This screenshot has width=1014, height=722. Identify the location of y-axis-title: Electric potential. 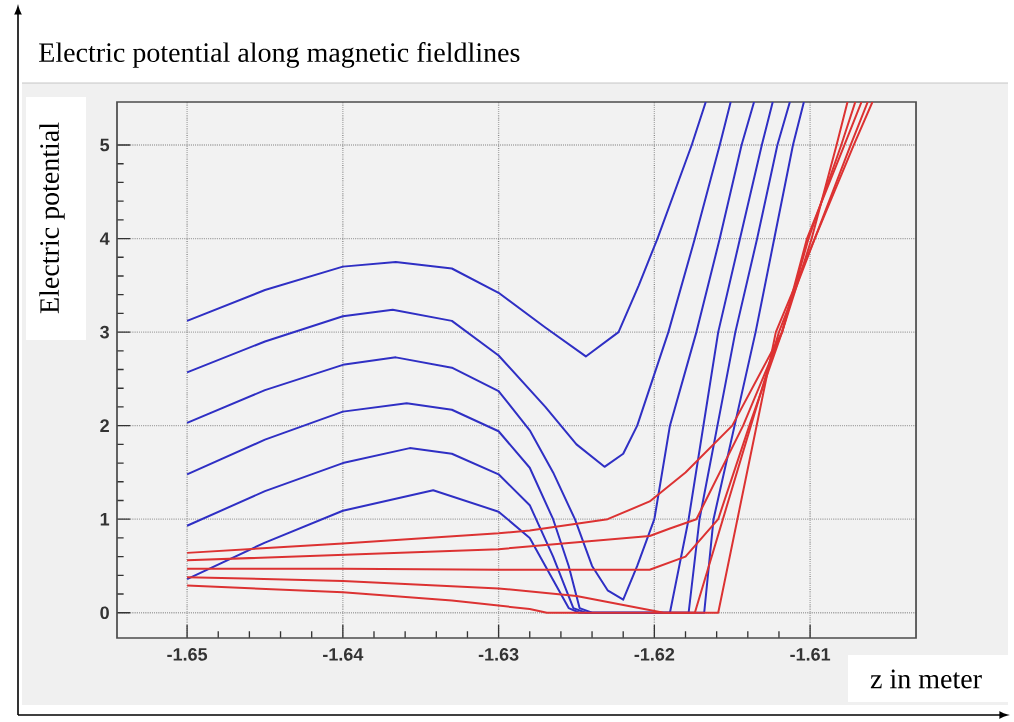
(52, 218).